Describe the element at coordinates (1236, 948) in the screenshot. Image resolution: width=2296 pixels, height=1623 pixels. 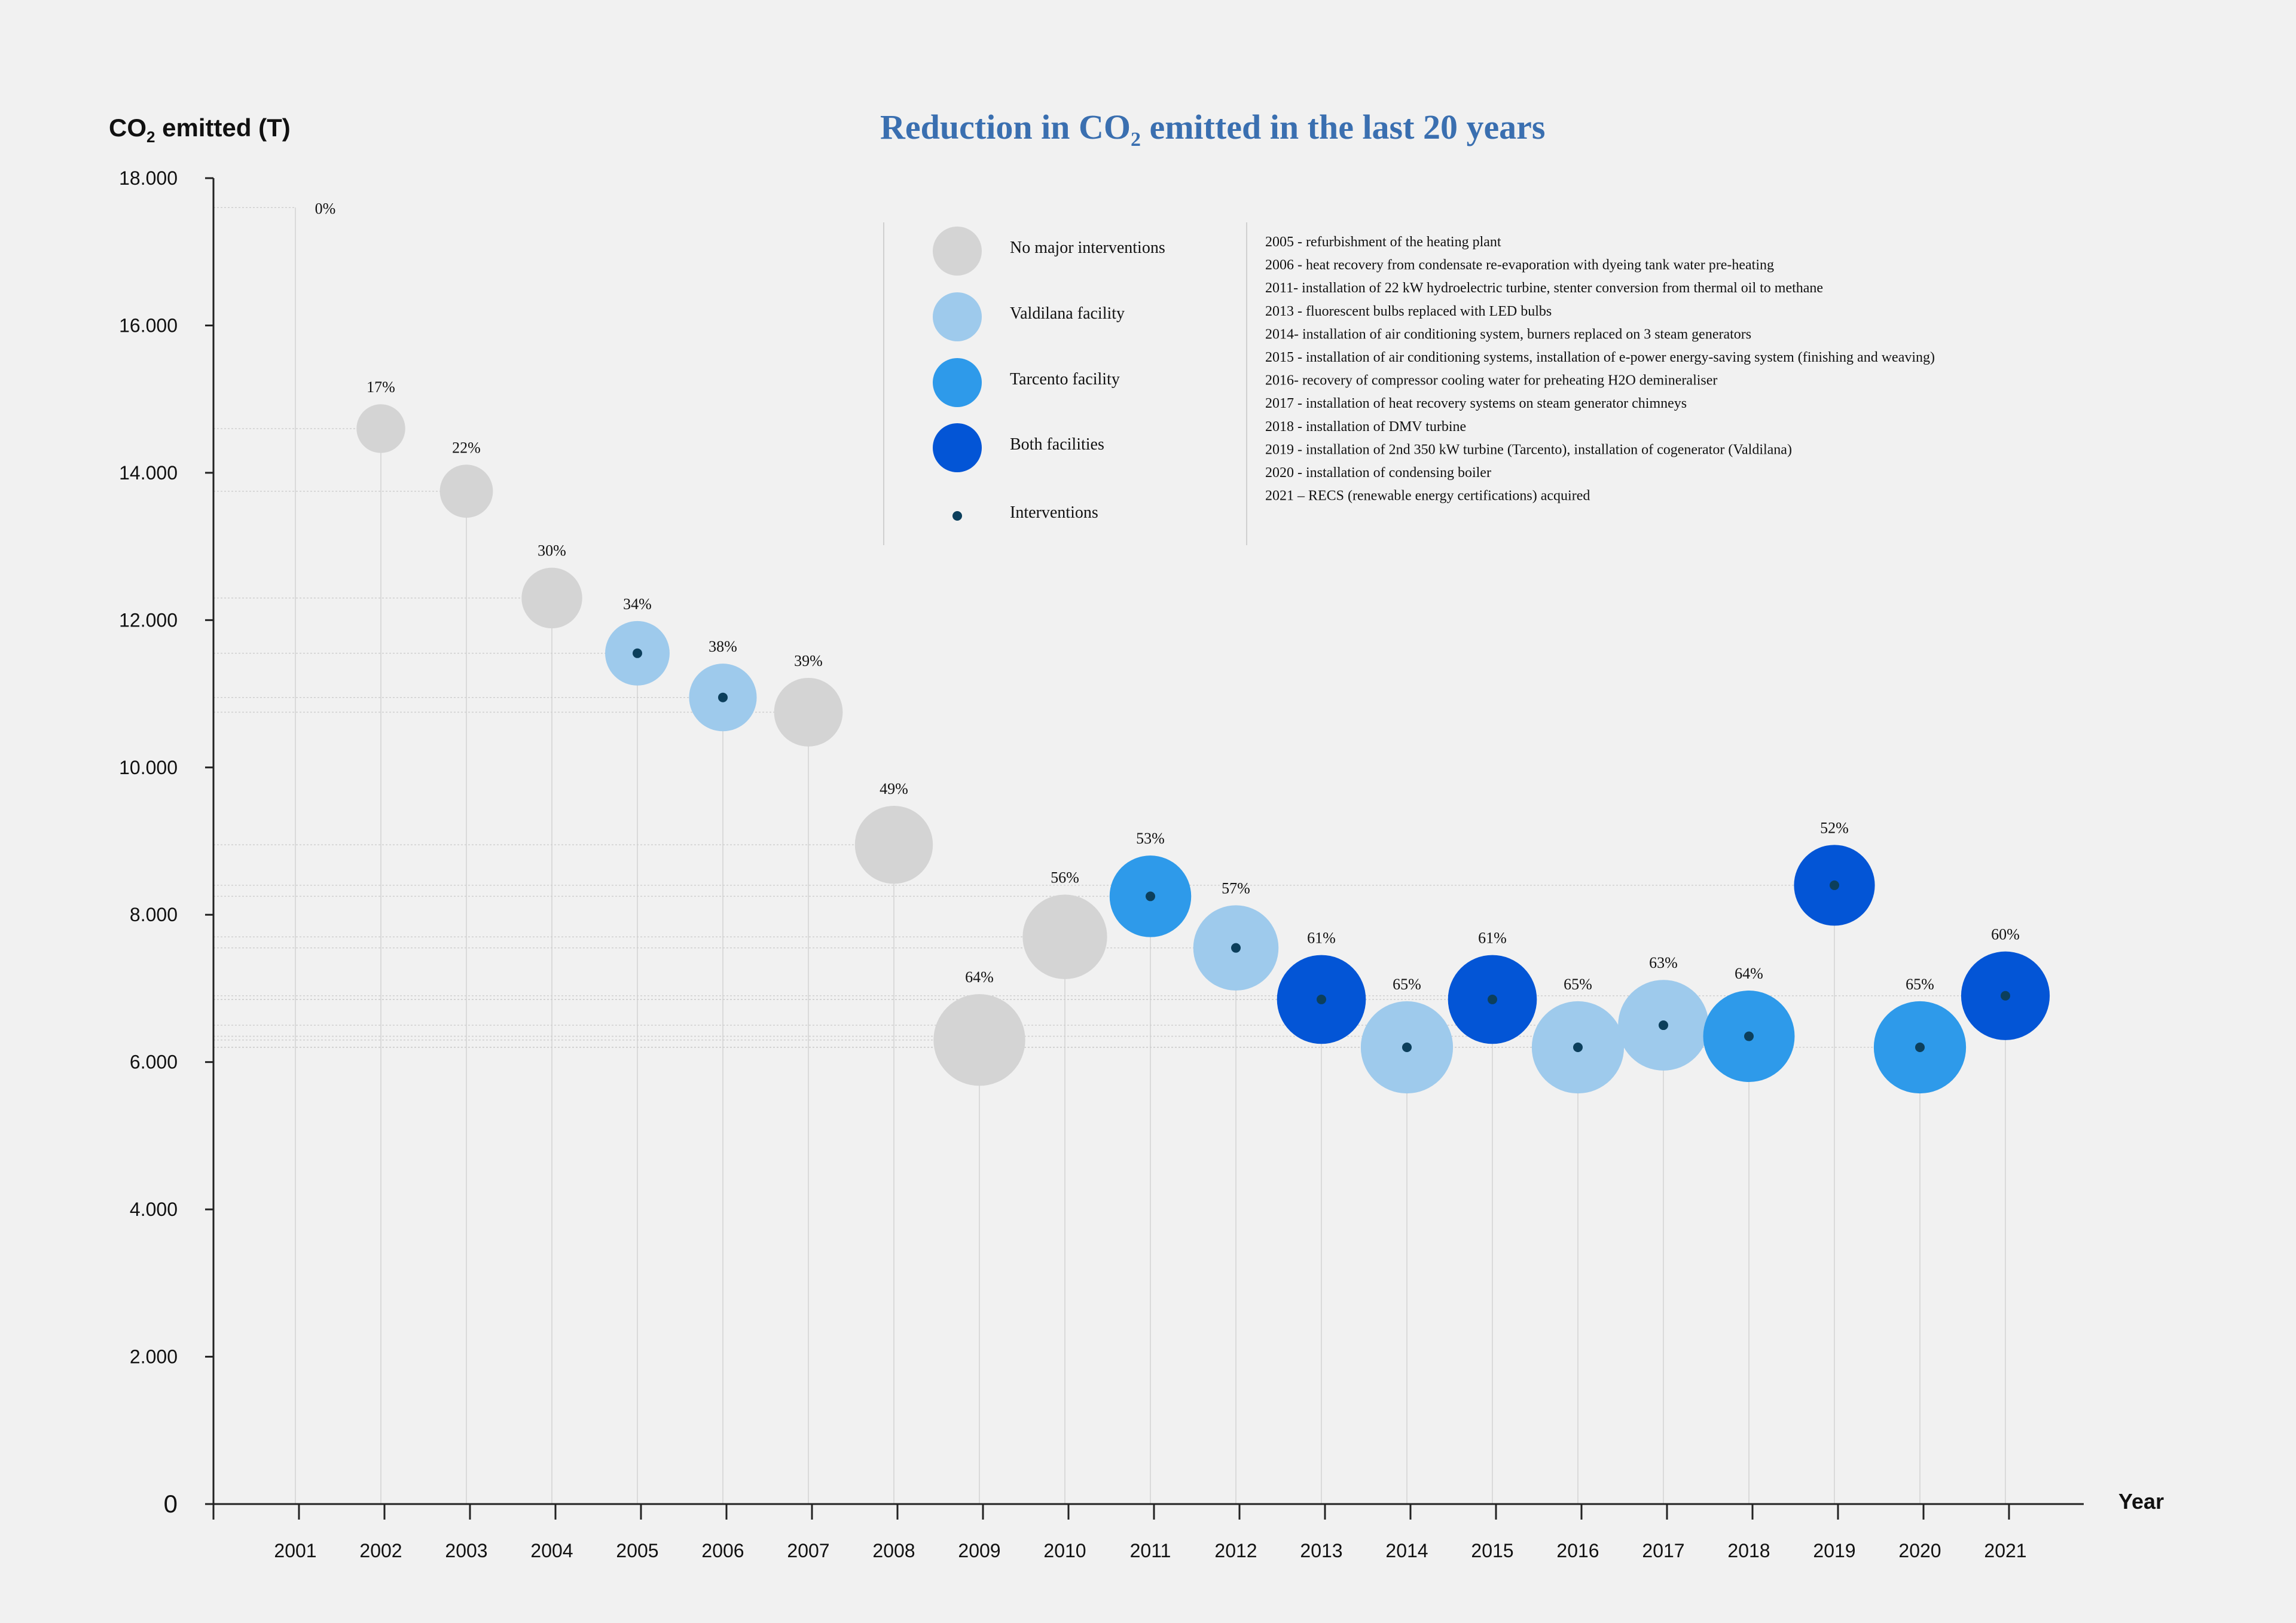
I see `intervention-dot-2012` at that location.